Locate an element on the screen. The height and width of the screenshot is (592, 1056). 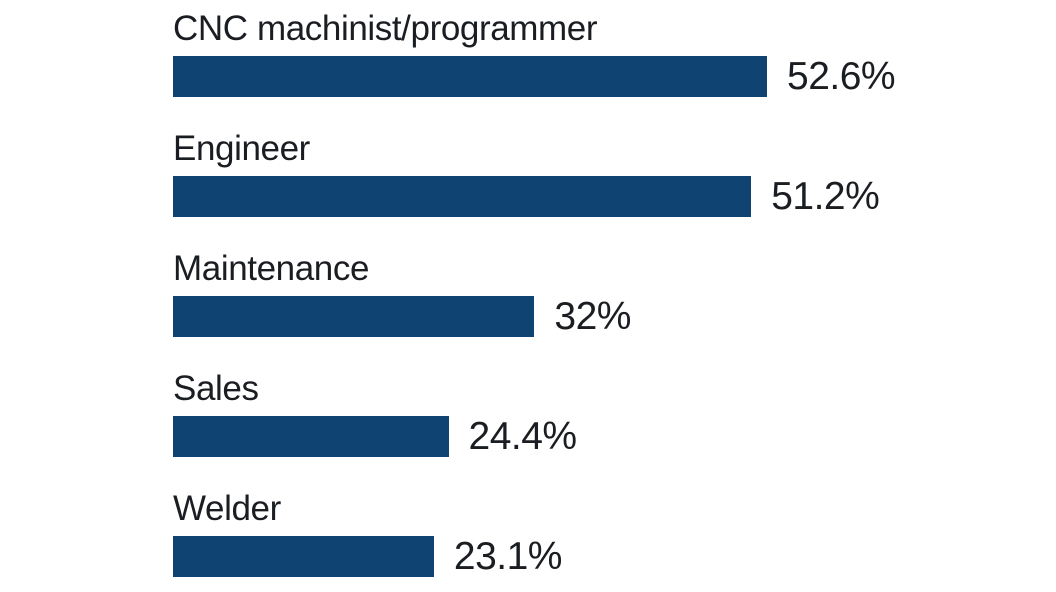
category-label: CNC machinist/programmer is located at coordinates (385, 28).